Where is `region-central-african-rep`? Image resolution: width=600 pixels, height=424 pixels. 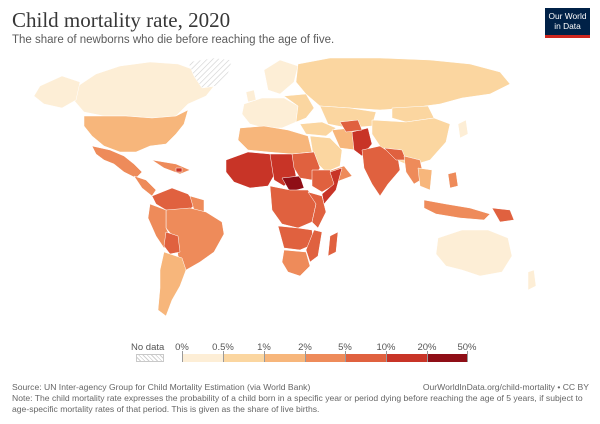
region-central-african-rep is located at coordinates (293, 184).